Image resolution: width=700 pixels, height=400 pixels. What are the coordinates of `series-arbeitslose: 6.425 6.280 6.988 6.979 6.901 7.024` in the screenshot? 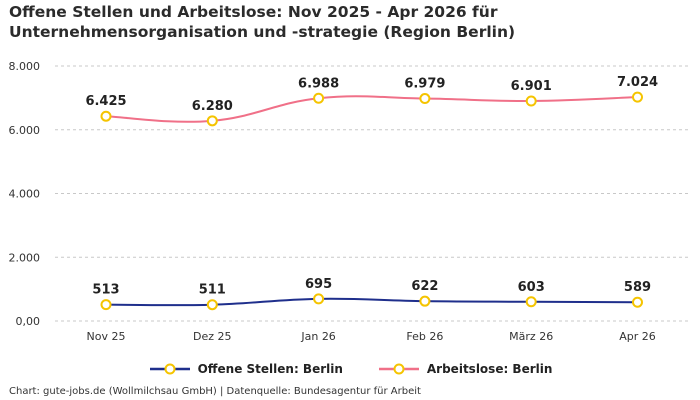 It's located at (371, 101).